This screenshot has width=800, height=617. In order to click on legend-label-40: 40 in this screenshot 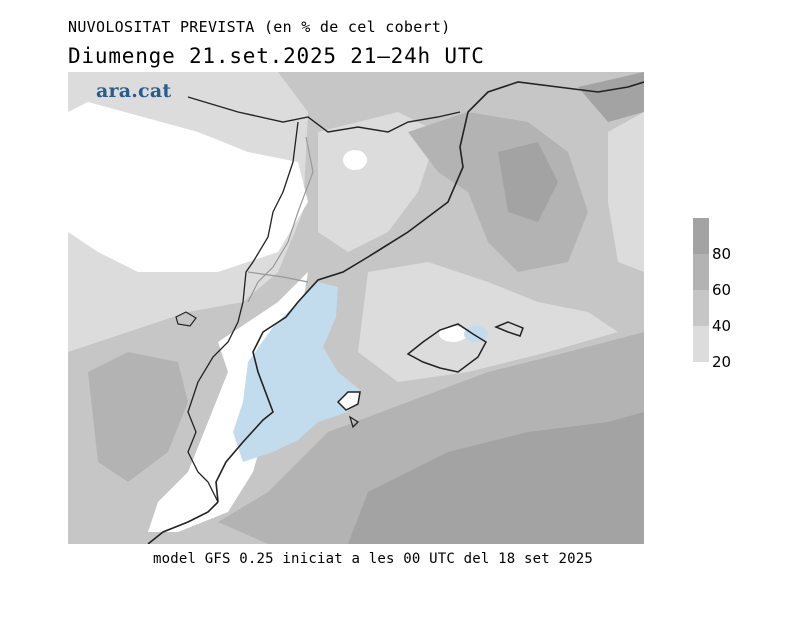, I will do `click(722, 326)`.